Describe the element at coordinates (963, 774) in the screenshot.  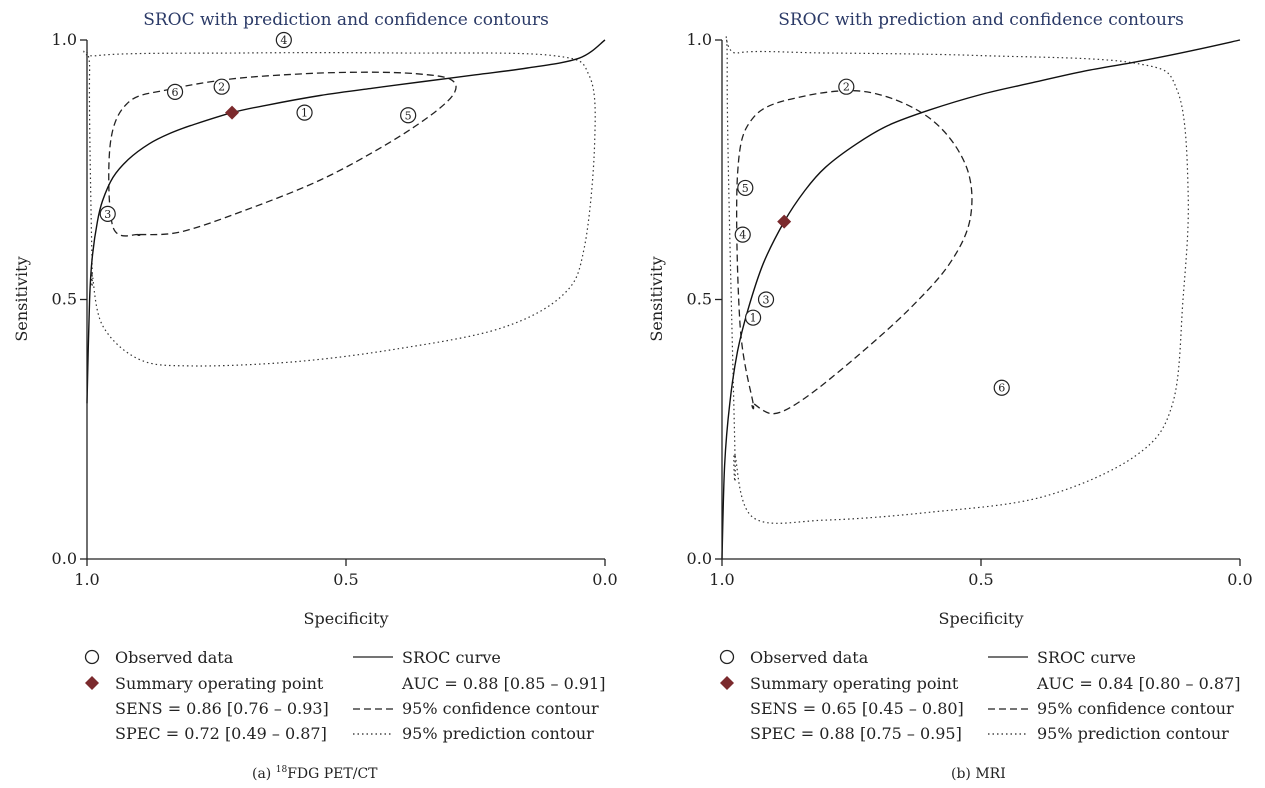
I see `caption-prefix: (b)` at that location.